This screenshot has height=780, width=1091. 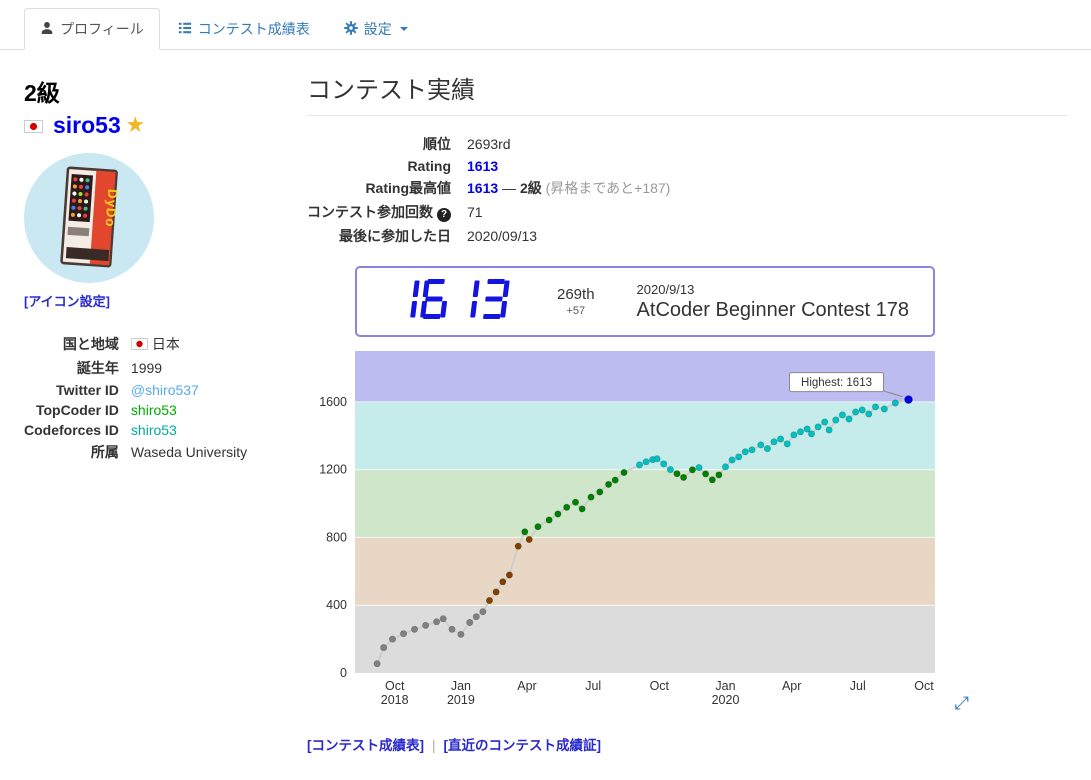 I want to click on page-title: コンテスト実績, so click(x=391, y=90).